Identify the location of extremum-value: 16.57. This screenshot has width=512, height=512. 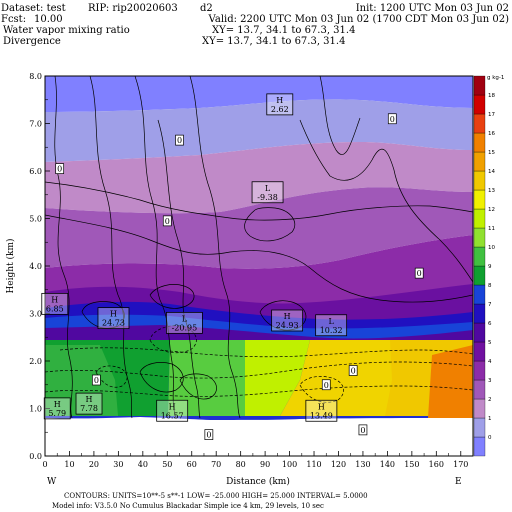
(172, 415).